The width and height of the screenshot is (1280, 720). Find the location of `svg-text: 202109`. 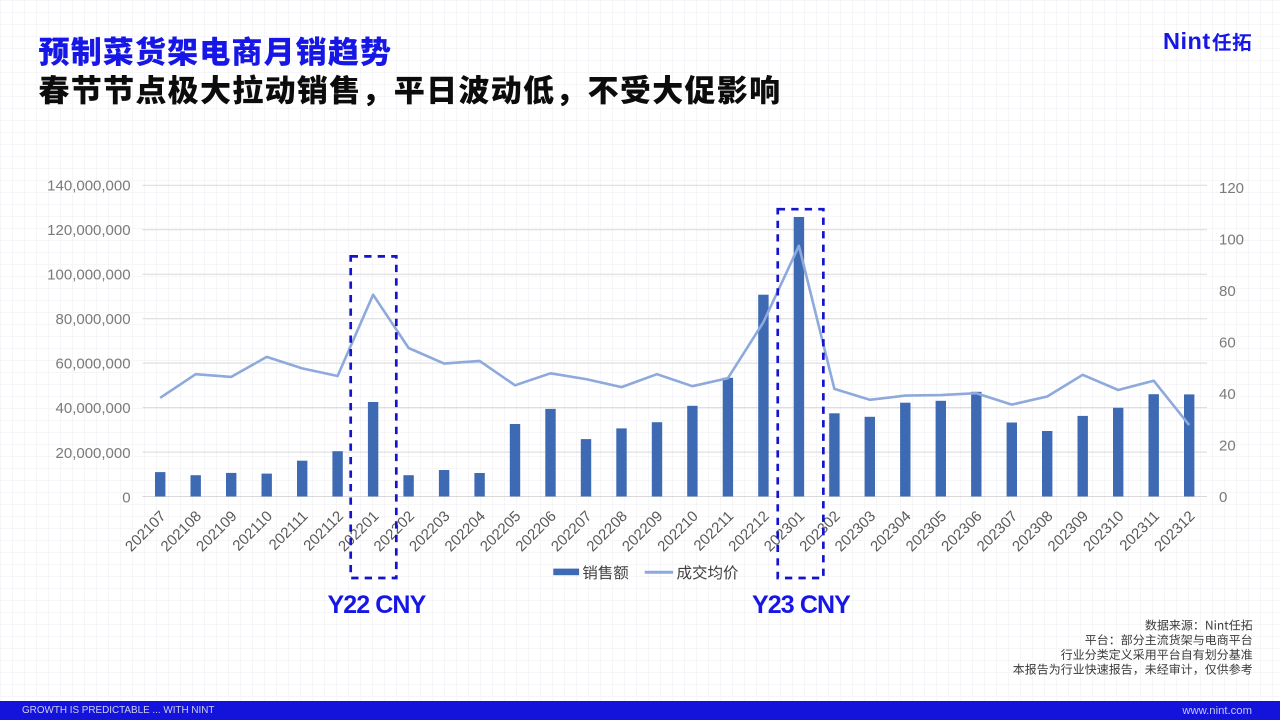

svg-text: 202109 is located at coordinates (216, 531).